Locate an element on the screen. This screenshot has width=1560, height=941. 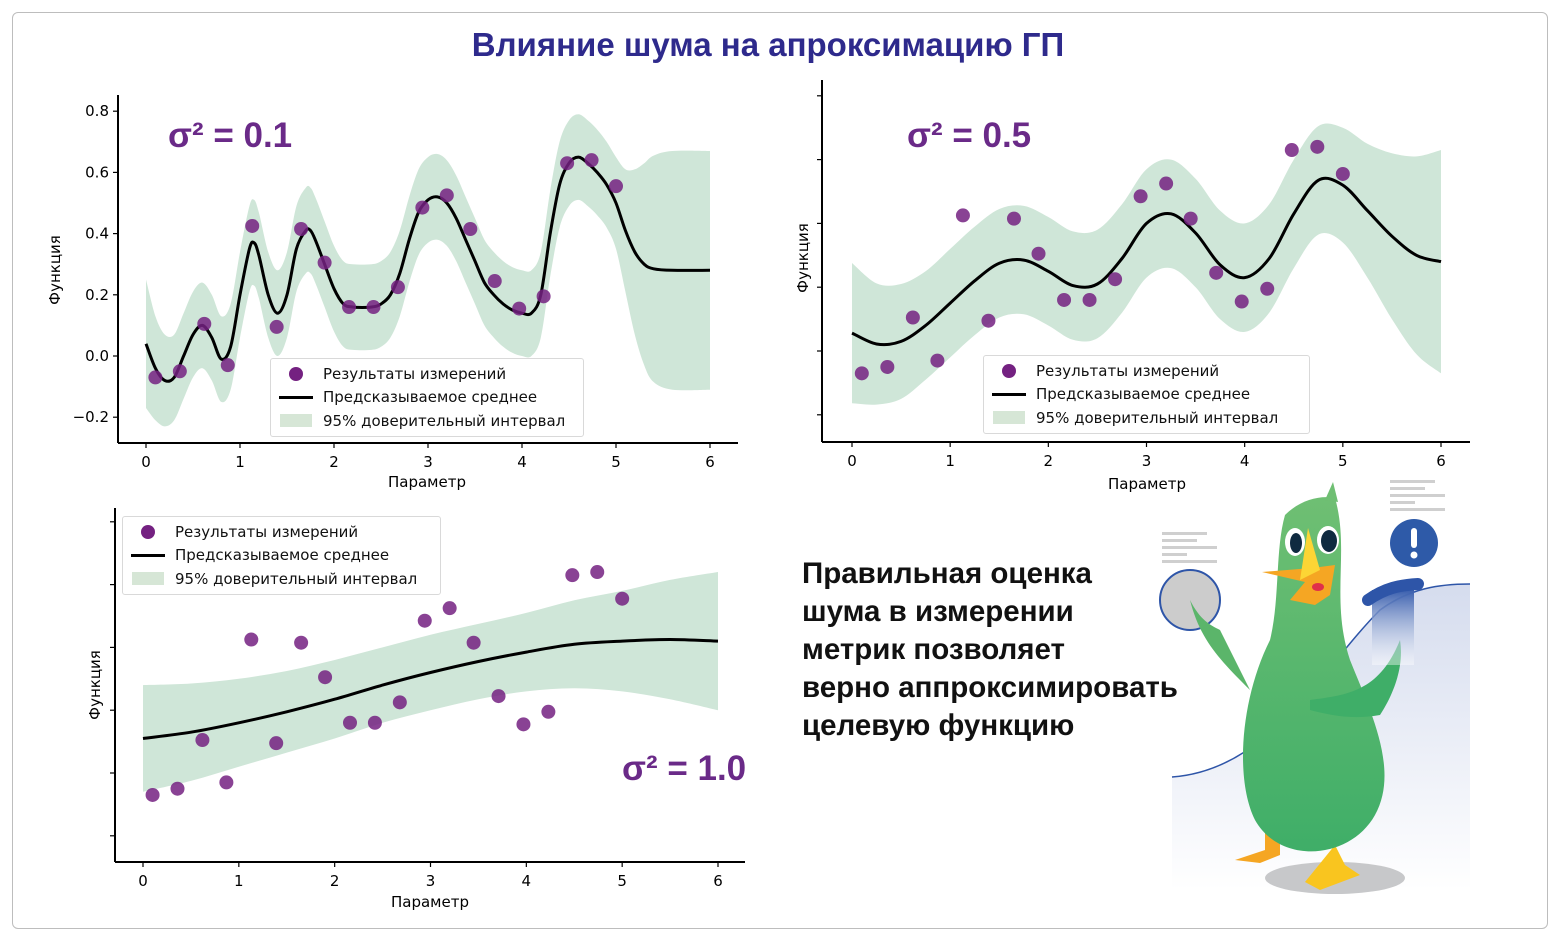
noise-variance-label: σ² = 1.0 is located at coordinates (684, 768).